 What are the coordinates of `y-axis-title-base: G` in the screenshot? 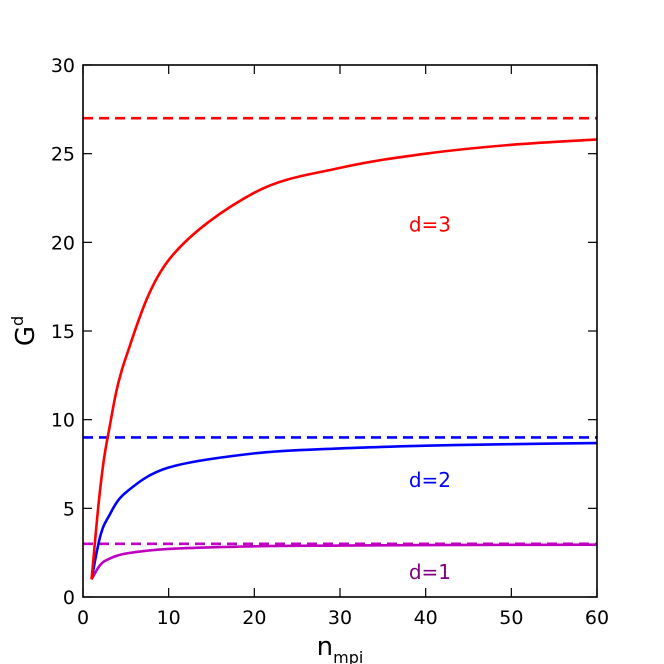 It's located at (26, 336).